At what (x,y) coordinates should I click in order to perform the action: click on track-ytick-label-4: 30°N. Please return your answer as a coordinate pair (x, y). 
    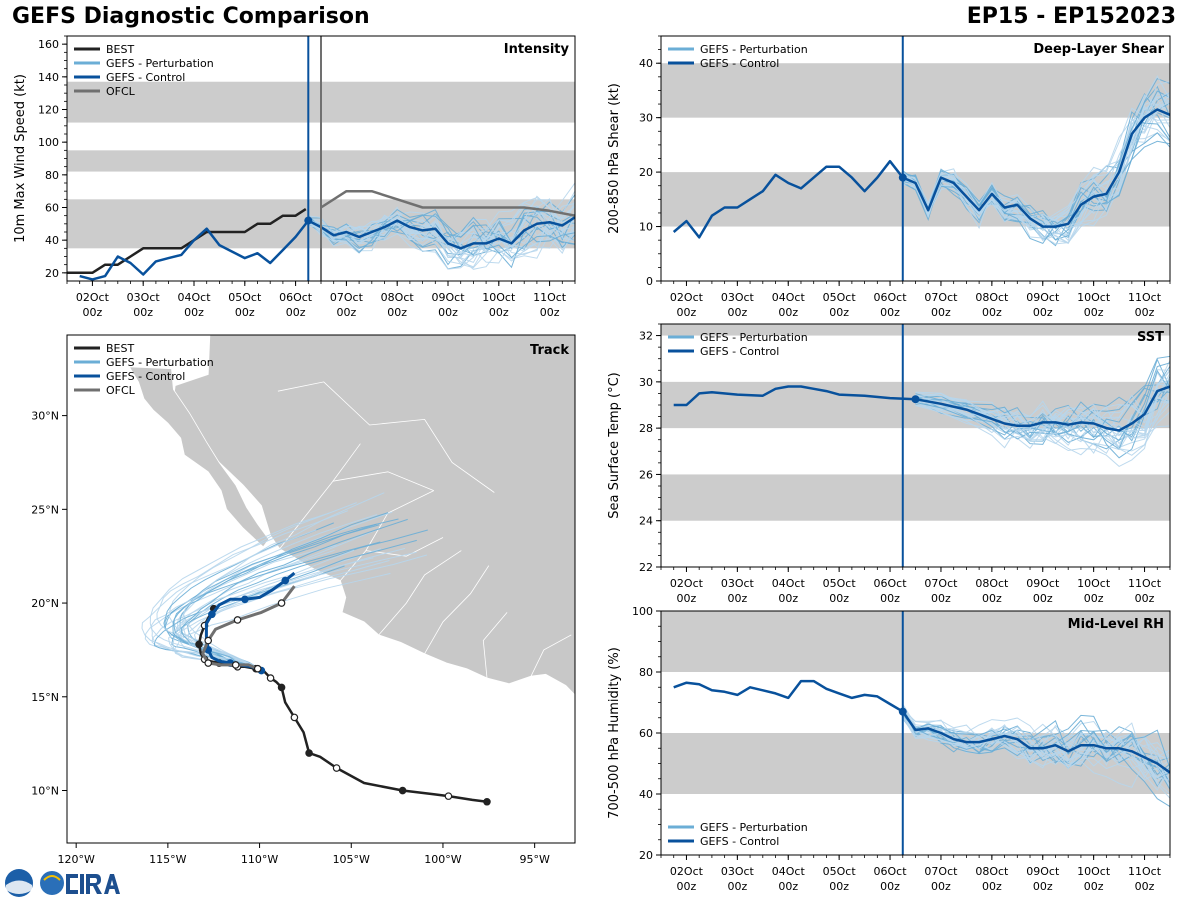
    Looking at the image, I should click on (45, 416).